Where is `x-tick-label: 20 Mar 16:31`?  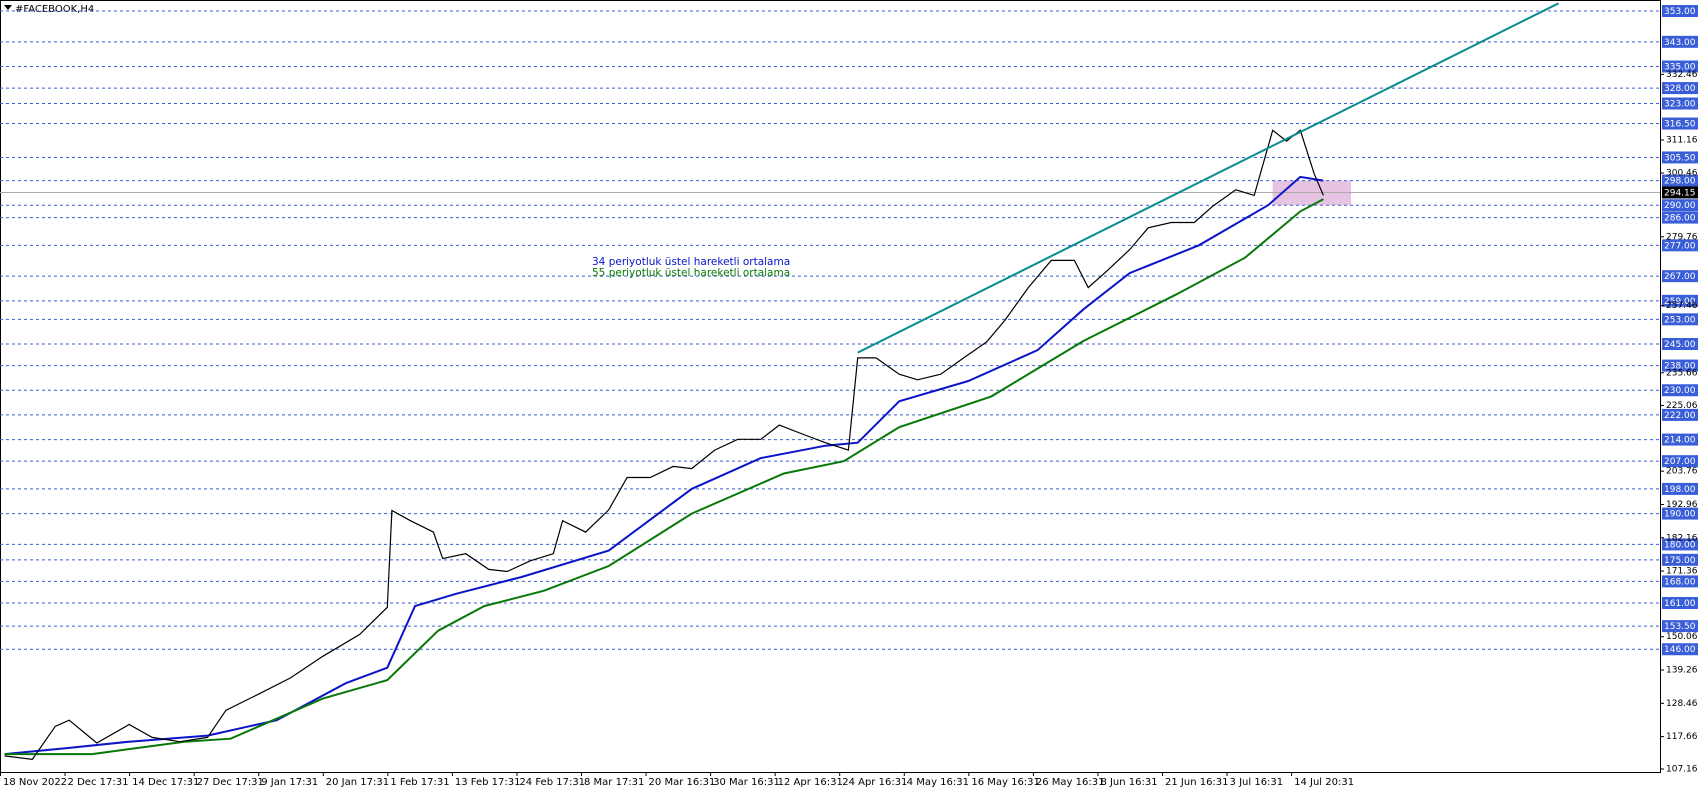 x-tick-label: 20 Mar 16:31 is located at coordinates (682, 782).